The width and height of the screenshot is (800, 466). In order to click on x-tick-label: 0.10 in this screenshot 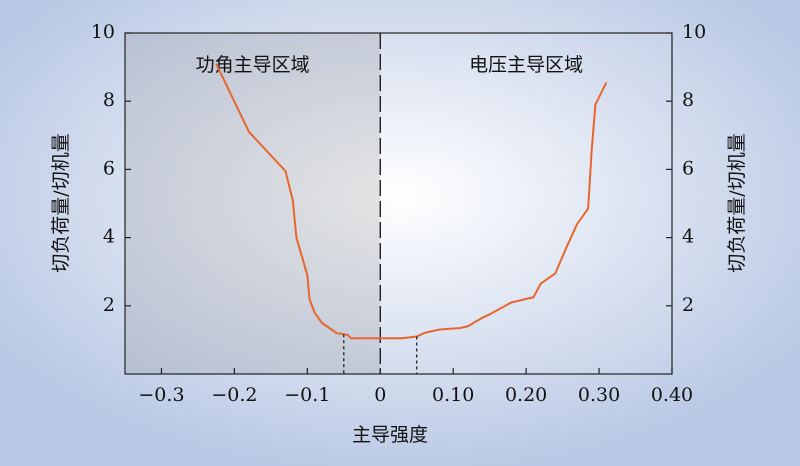, I will do `click(453, 395)`.